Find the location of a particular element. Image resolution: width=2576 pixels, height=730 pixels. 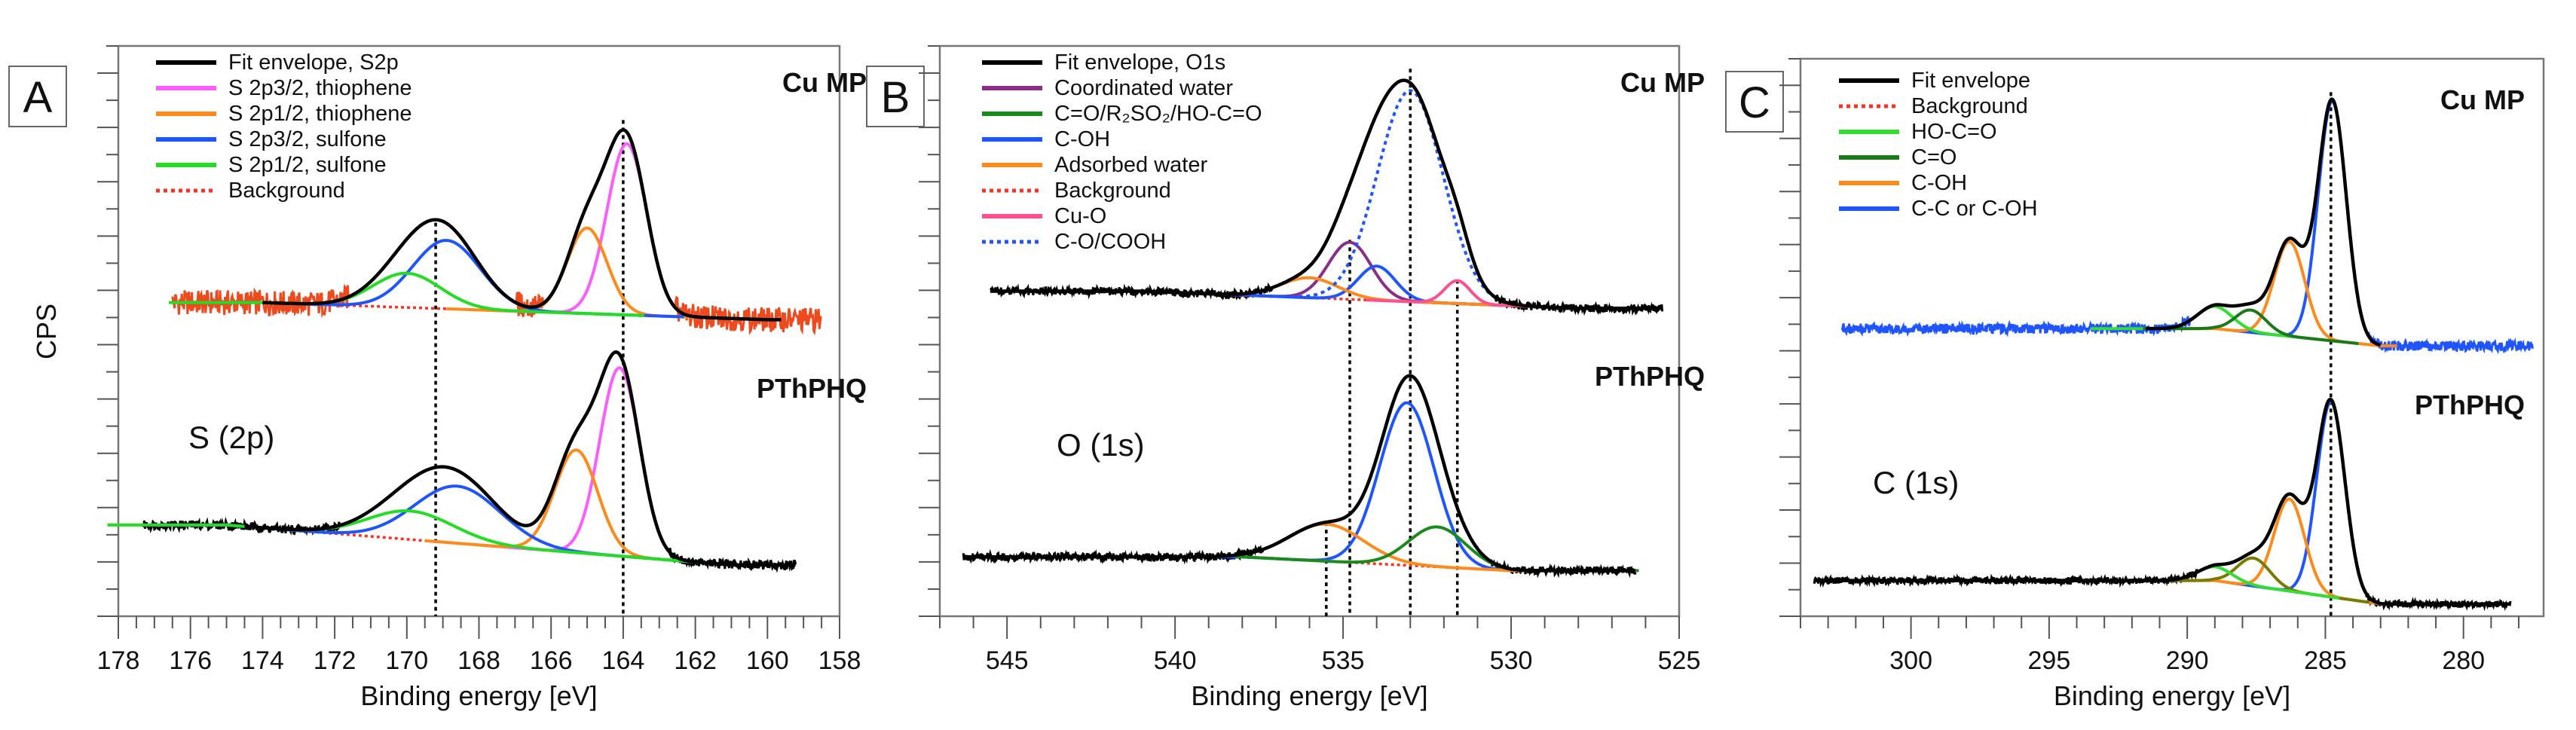

legend-item: C-C or C-OH is located at coordinates (1938, 209).